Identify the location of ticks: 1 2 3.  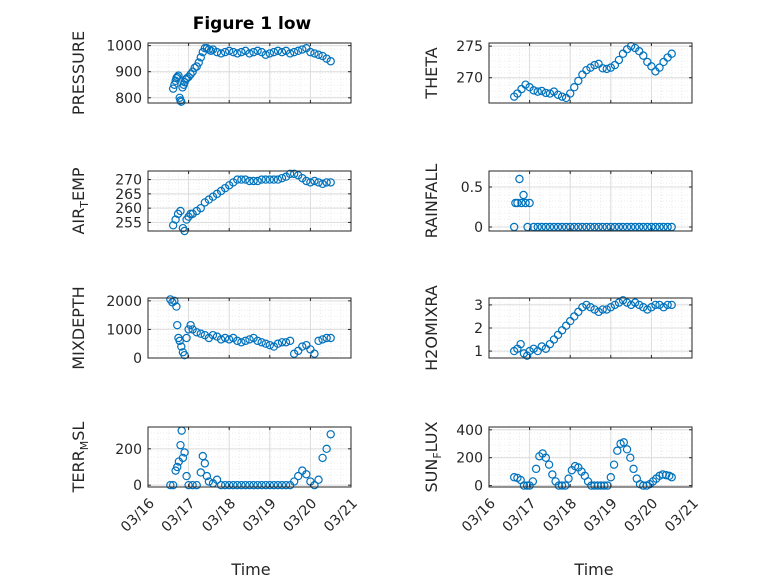
(583, 329).